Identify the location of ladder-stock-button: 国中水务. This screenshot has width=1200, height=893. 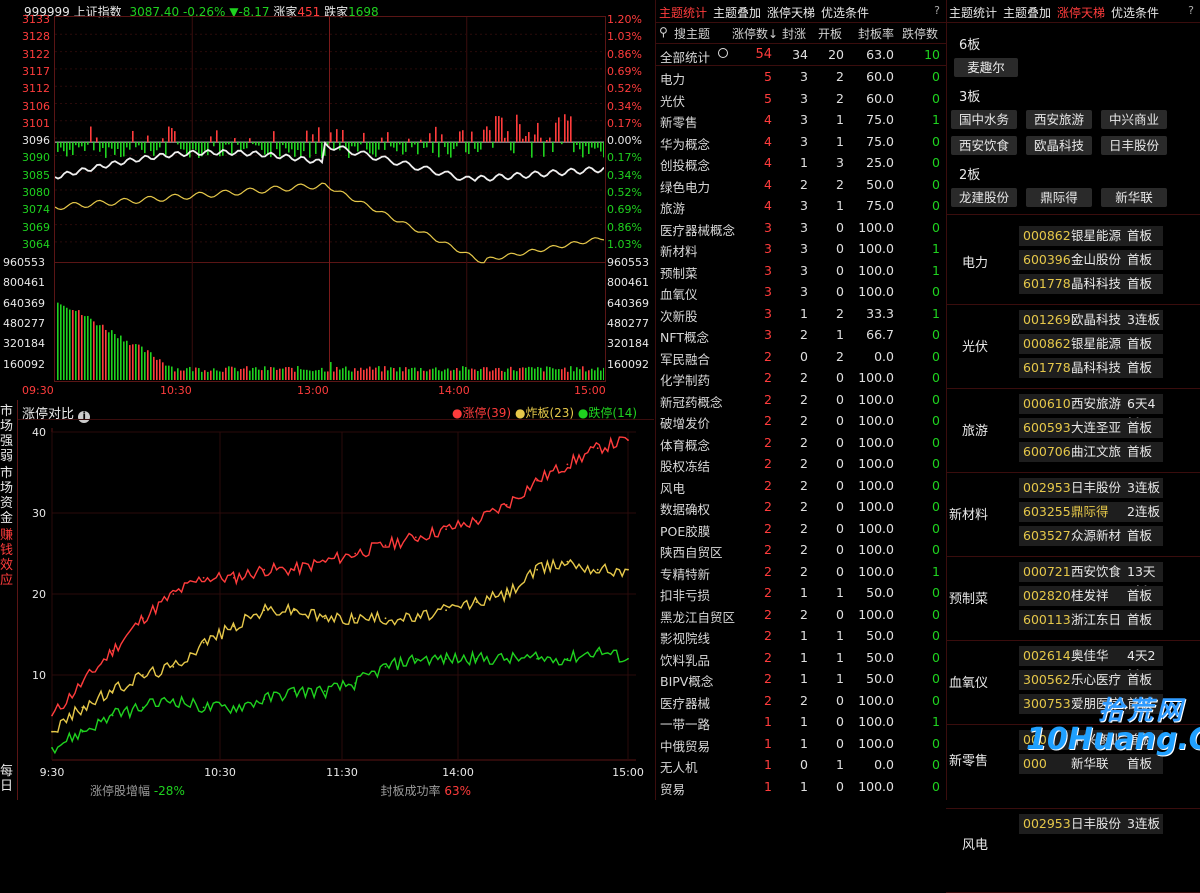
(984, 119).